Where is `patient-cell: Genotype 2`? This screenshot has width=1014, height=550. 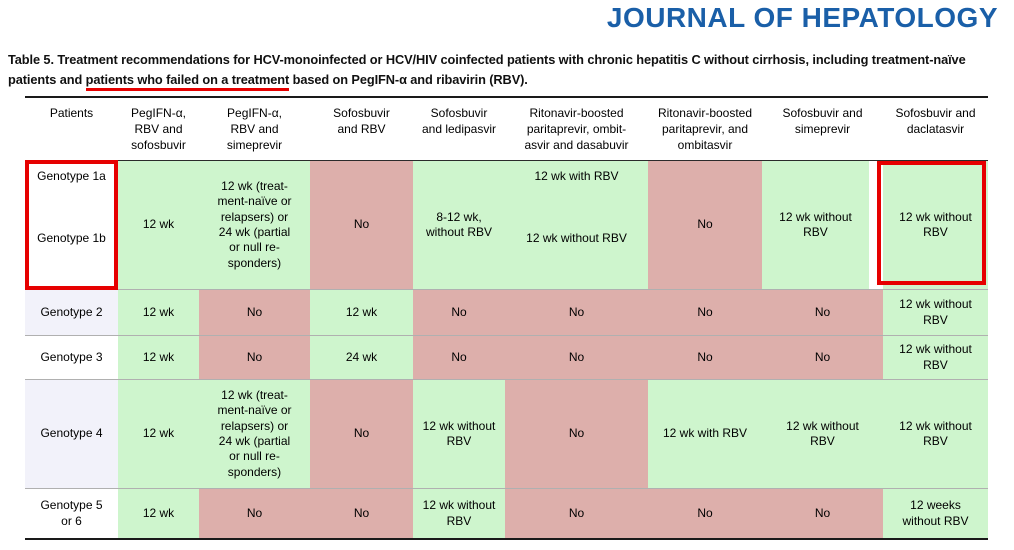
patient-cell: Genotype 2 is located at coordinates (71, 312).